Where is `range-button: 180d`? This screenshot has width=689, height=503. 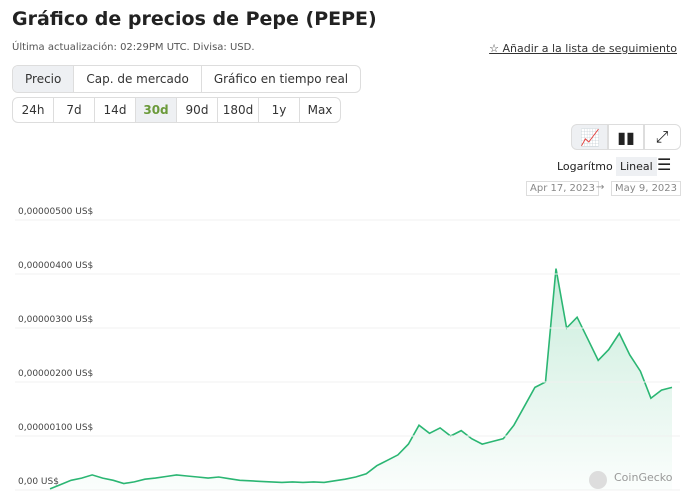
range-button: 180d is located at coordinates (238, 110).